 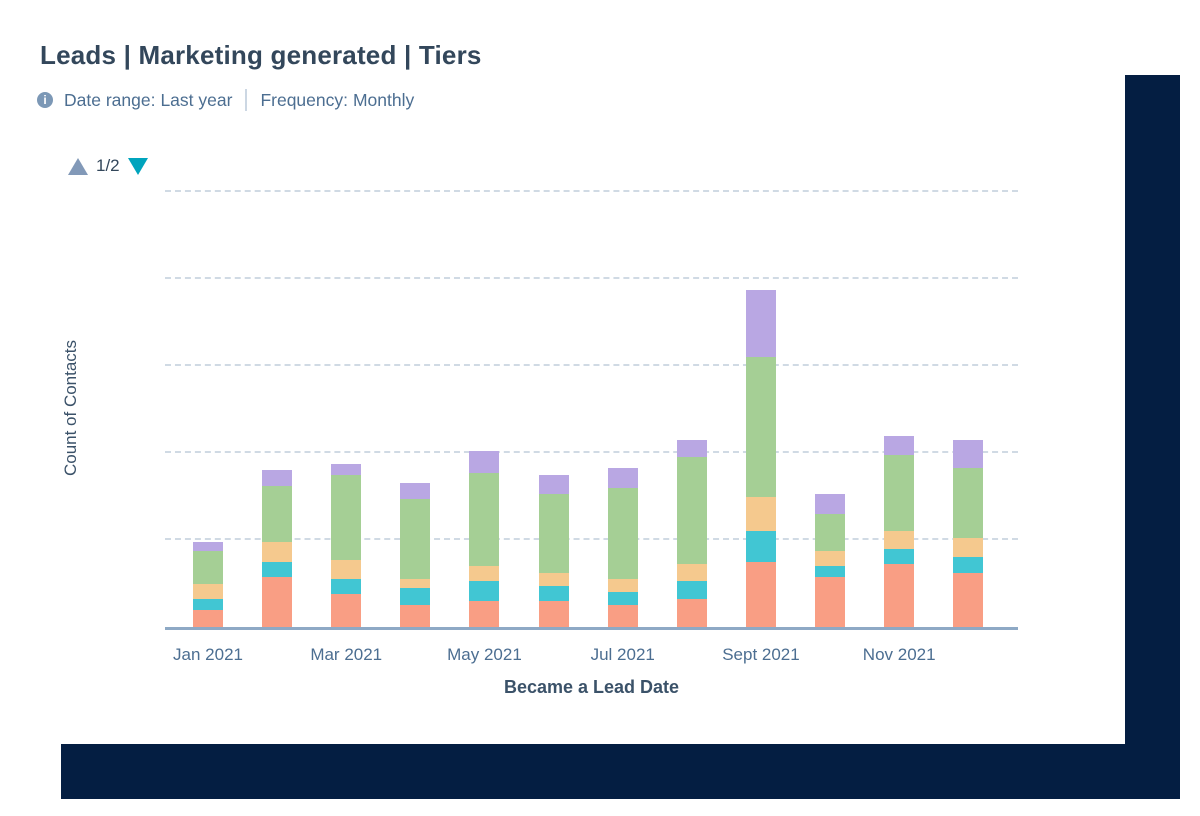 What do you see at coordinates (484, 654) in the screenshot?
I see `x-tick-label: May 2021` at bounding box center [484, 654].